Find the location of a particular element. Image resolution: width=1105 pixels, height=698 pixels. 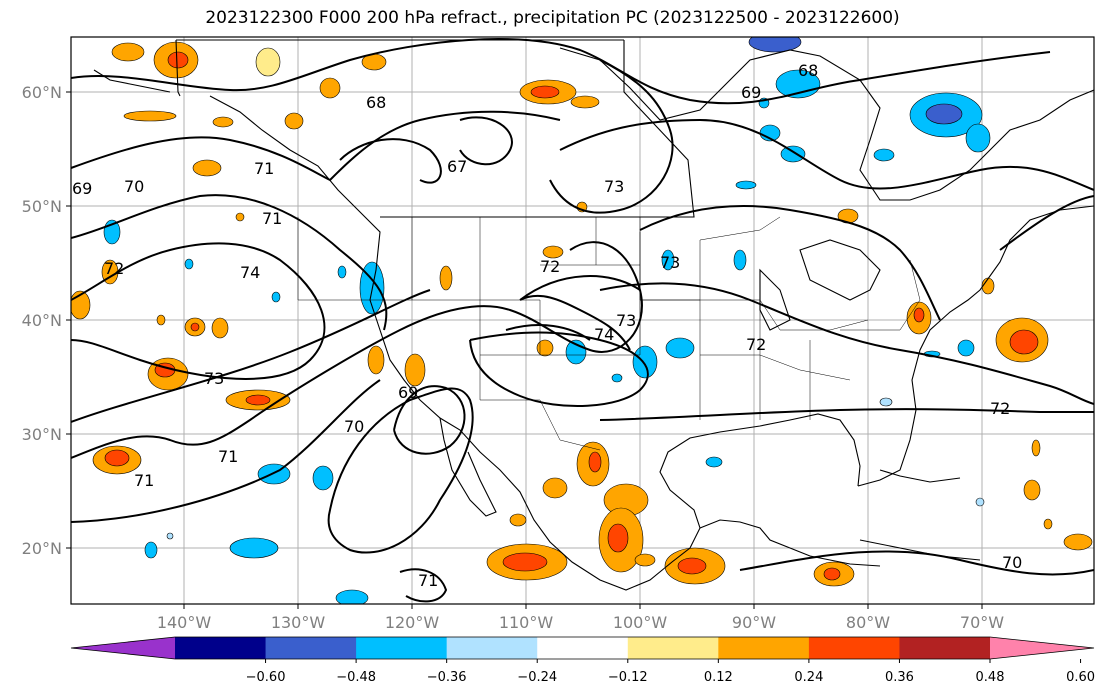

lon-label: 90°W is located at coordinates (754, 622).